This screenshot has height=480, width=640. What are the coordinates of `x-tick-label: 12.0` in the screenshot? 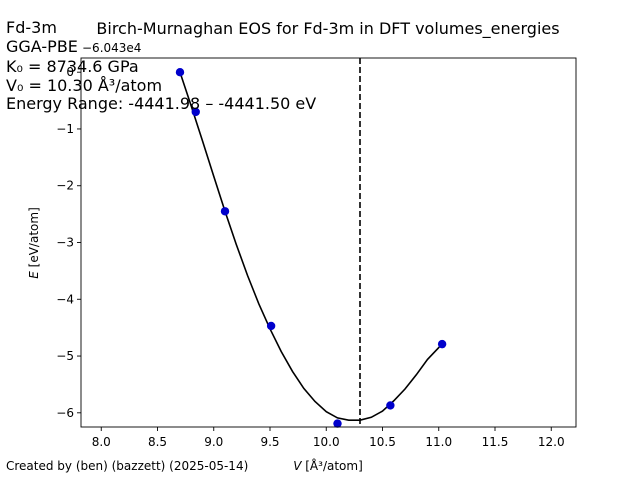 It's located at (551, 442).